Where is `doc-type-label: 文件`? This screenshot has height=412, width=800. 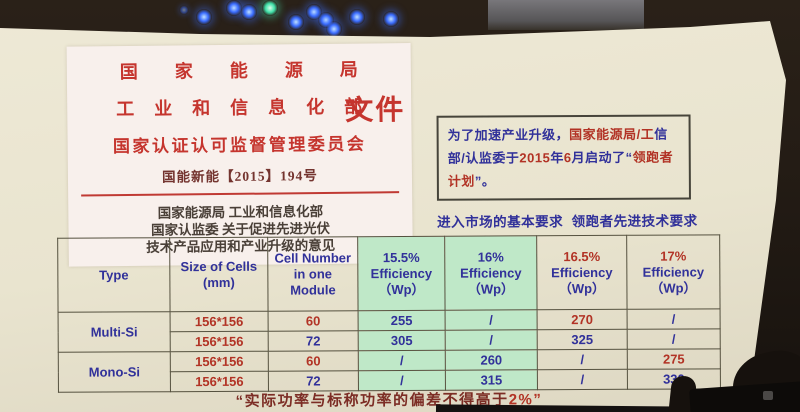
doc-type-label: 文件 is located at coordinates (375, 111).